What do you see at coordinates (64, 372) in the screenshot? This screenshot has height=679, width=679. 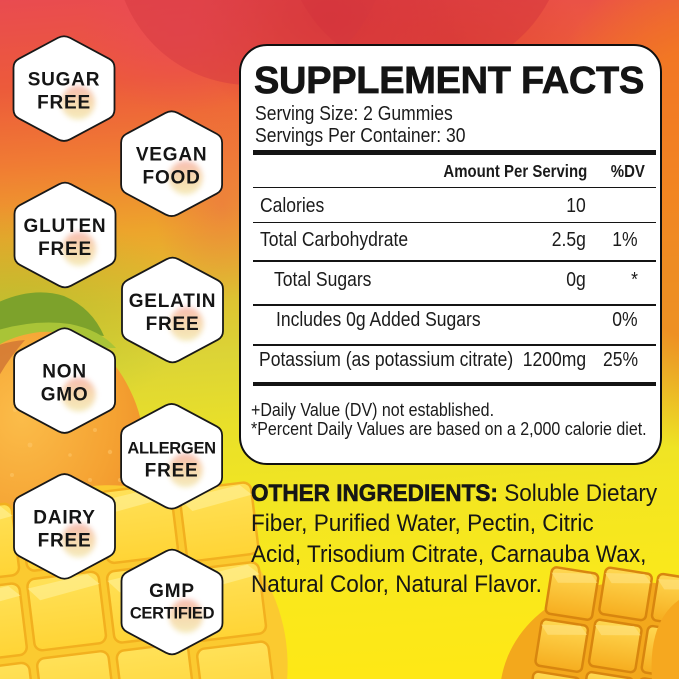 I see `svg-text: NON` at bounding box center [64, 372].